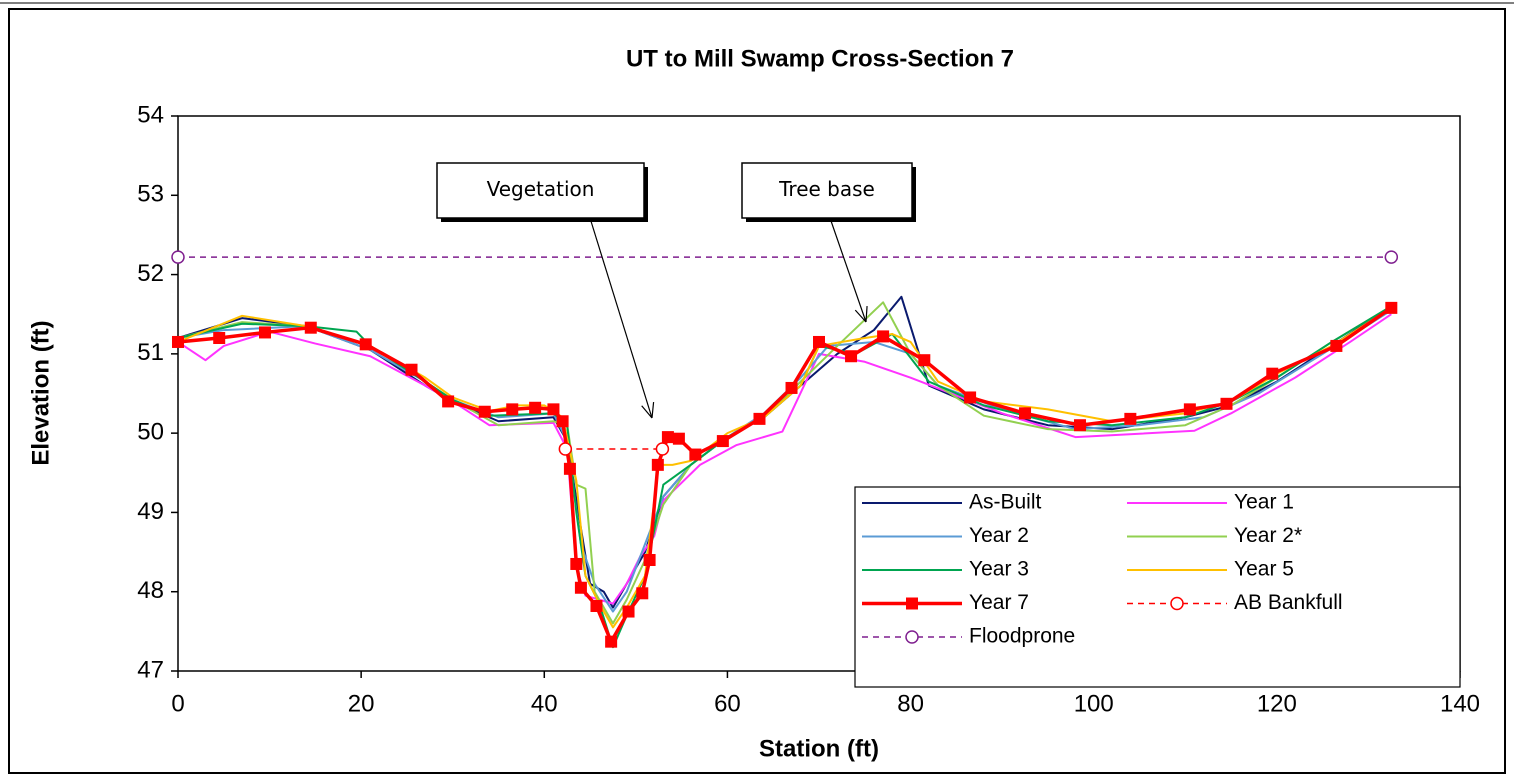 The width and height of the screenshot is (1514, 777). What do you see at coordinates (910, 703) in the screenshot?
I see `x-tick-label: 80` at bounding box center [910, 703].